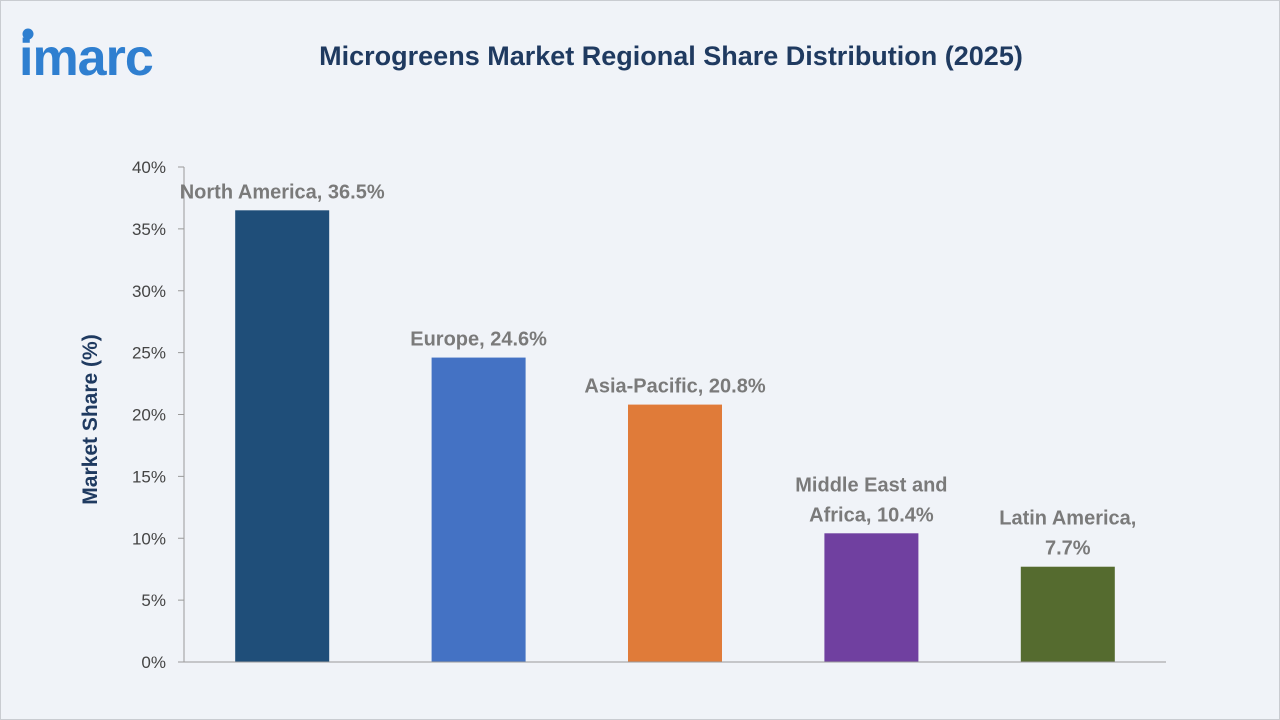  What do you see at coordinates (28, 34) in the screenshot?
I see `logo-dot` at bounding box center [28, 34].